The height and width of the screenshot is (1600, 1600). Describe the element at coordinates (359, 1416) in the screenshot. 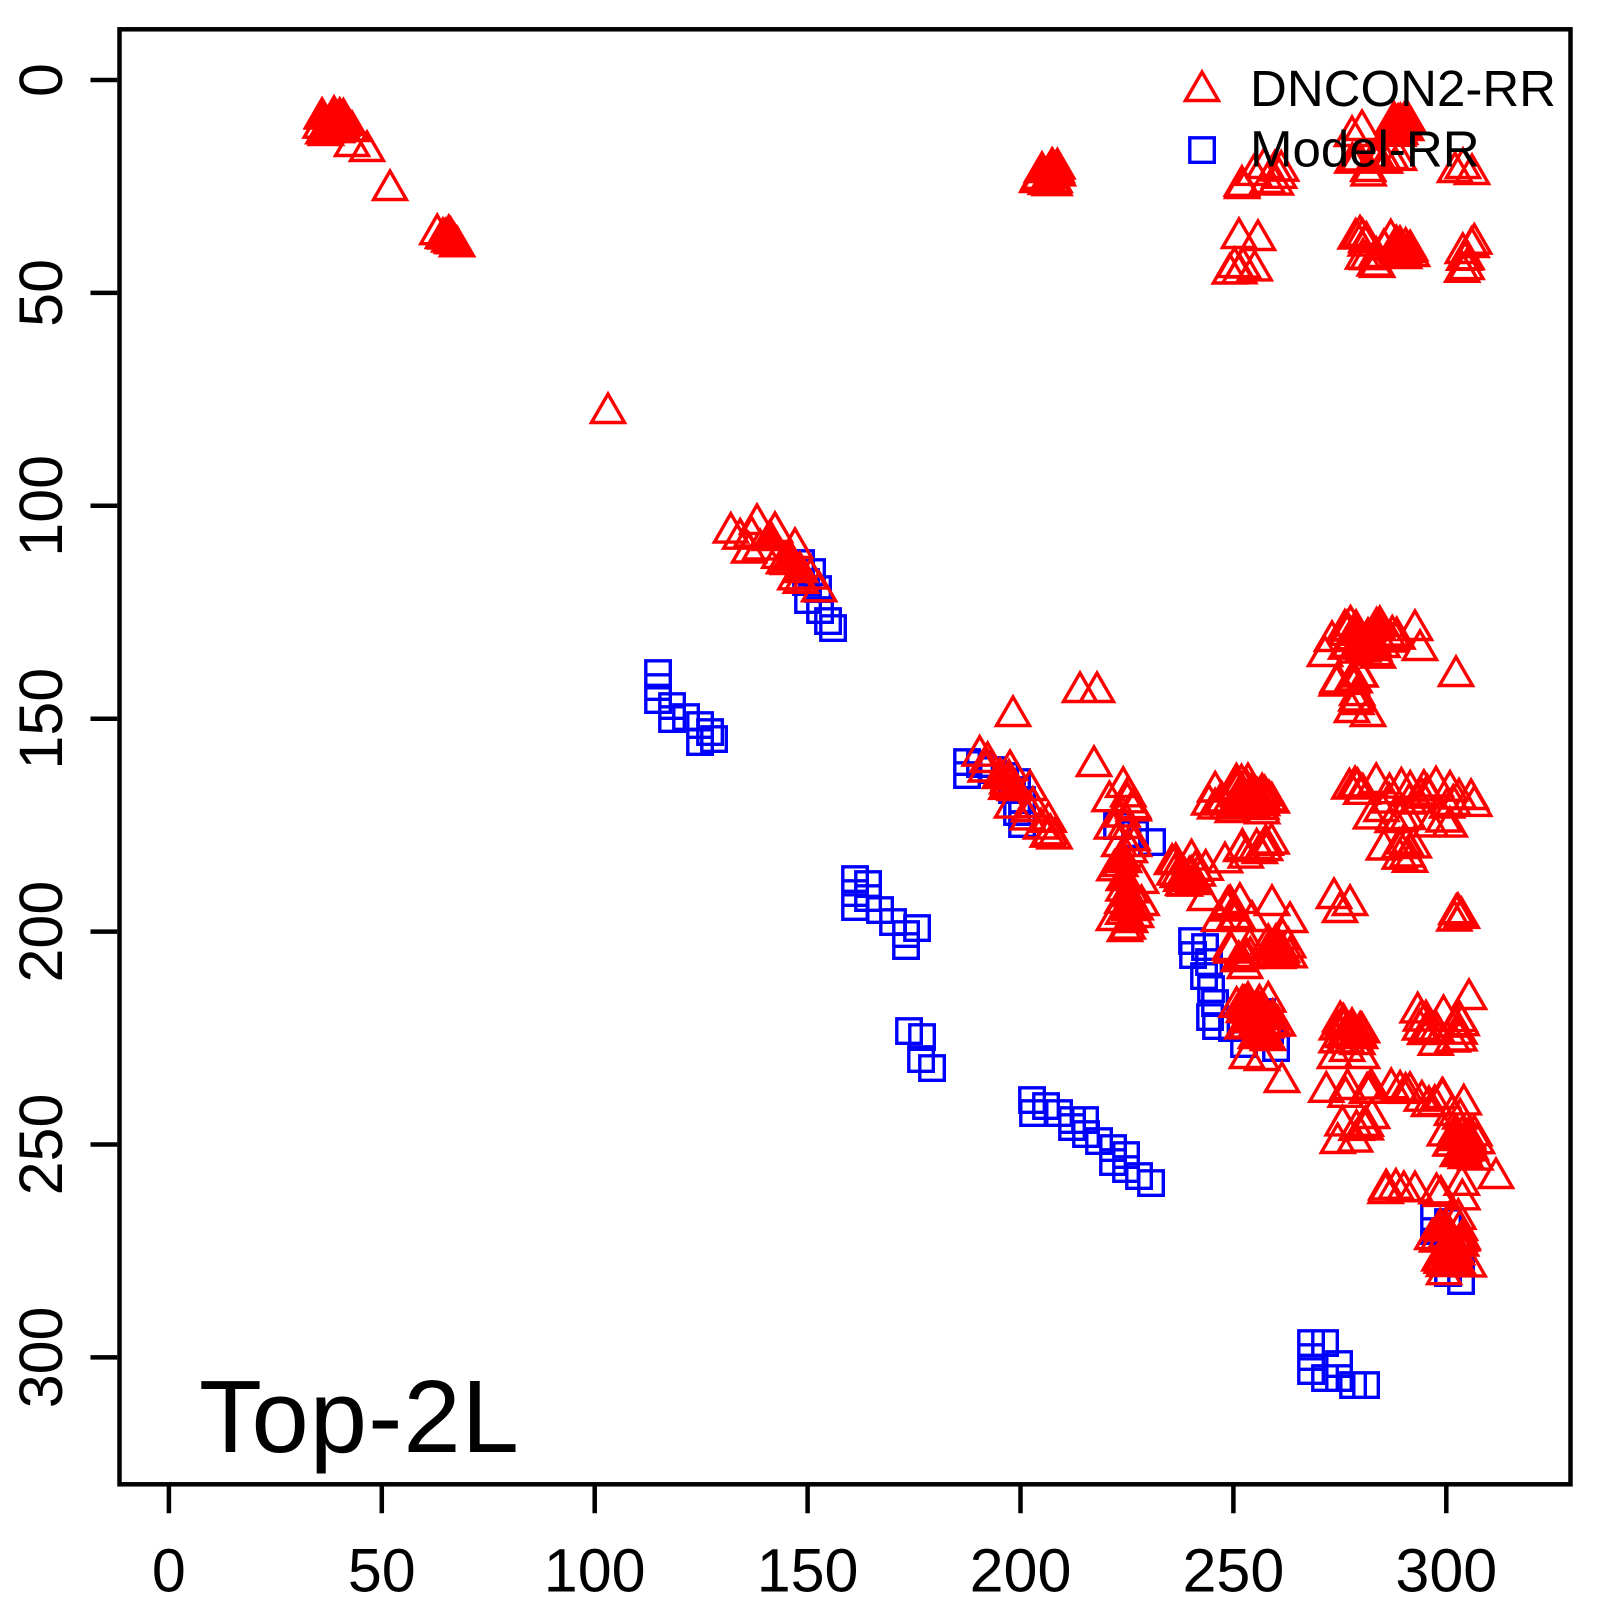

I see `svg-text: Top-2L` at that location.